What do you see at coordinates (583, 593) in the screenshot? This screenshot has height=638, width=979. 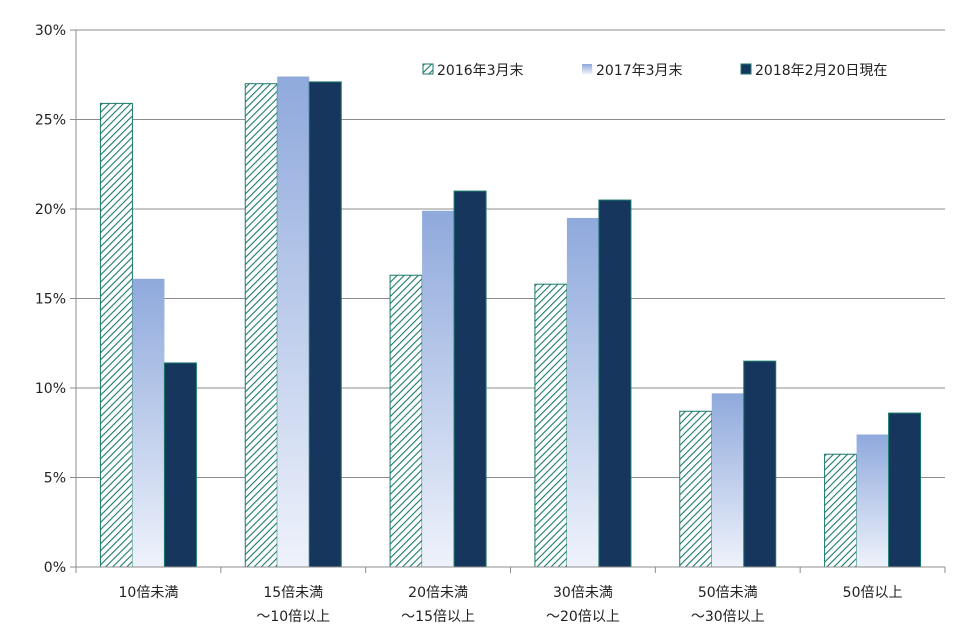 I see `x-tick-label: 30倍未満` at bounding box center [583, 593].